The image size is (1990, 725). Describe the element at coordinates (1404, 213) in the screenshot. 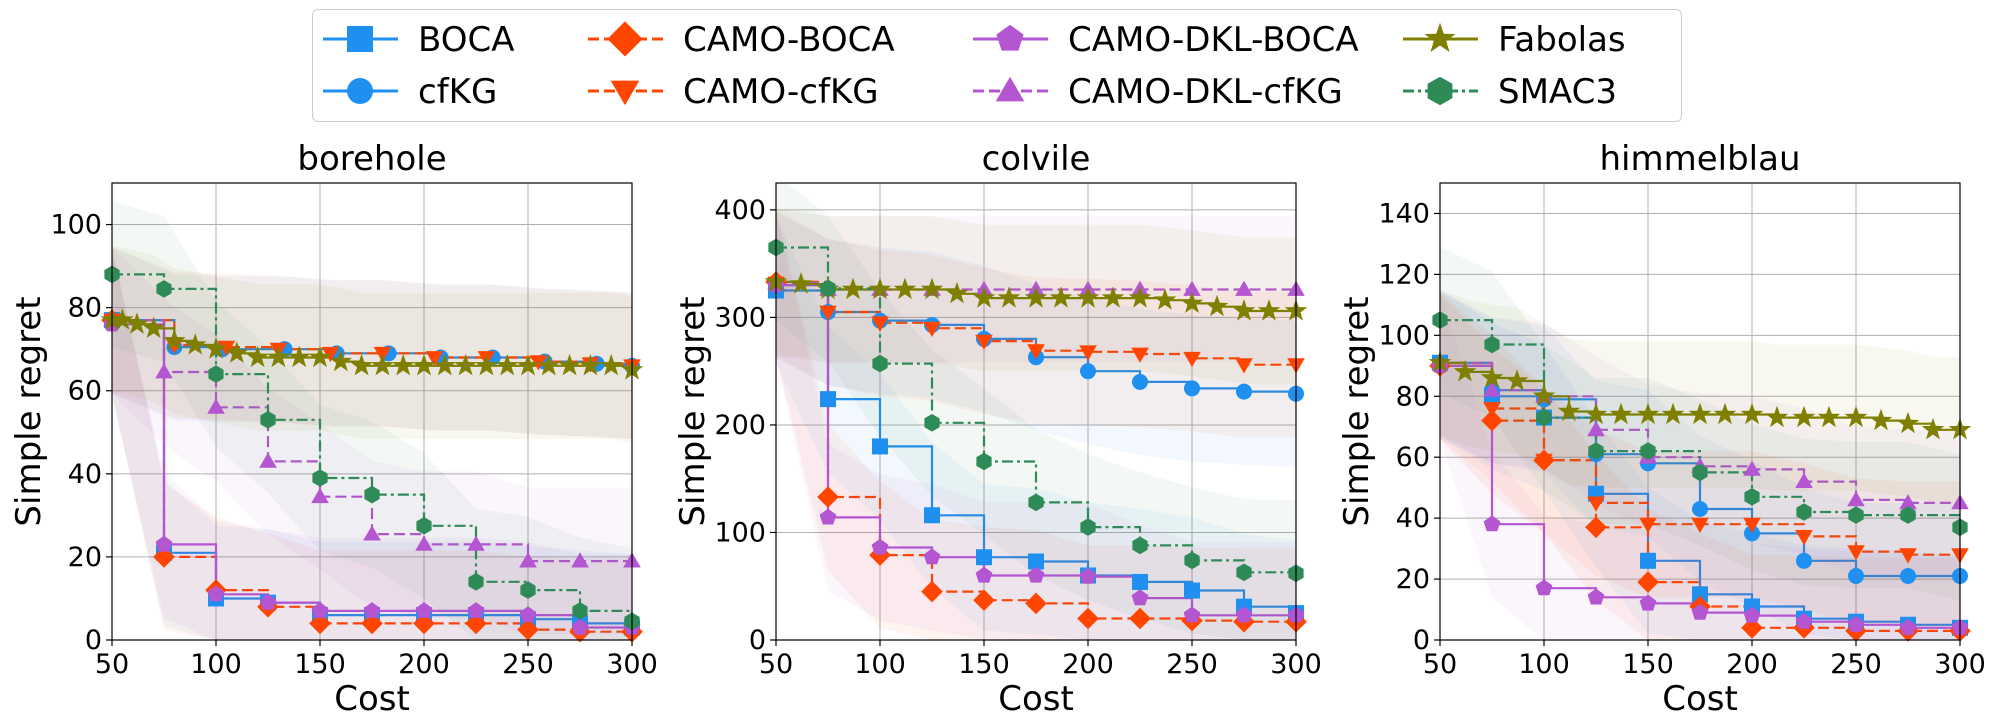

I see `y-tick-label-140: 140` at that location.